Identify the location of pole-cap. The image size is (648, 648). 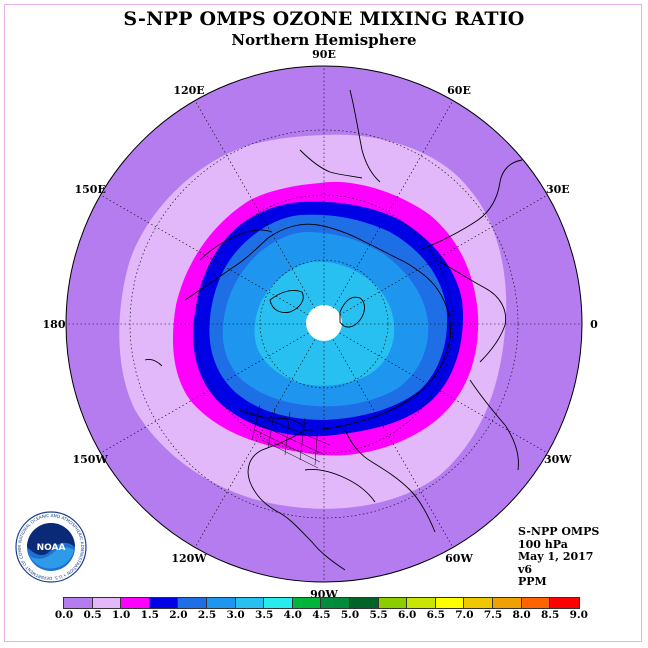
(324, 323).